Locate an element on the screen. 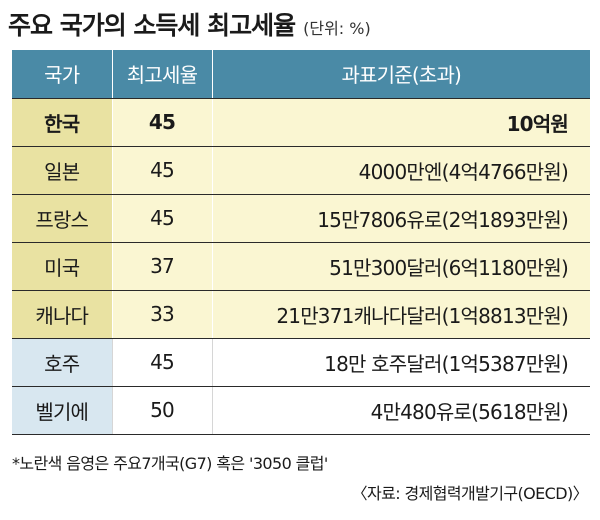  table-row: 한국 45 10억원 is located at coordinates (301, 122).